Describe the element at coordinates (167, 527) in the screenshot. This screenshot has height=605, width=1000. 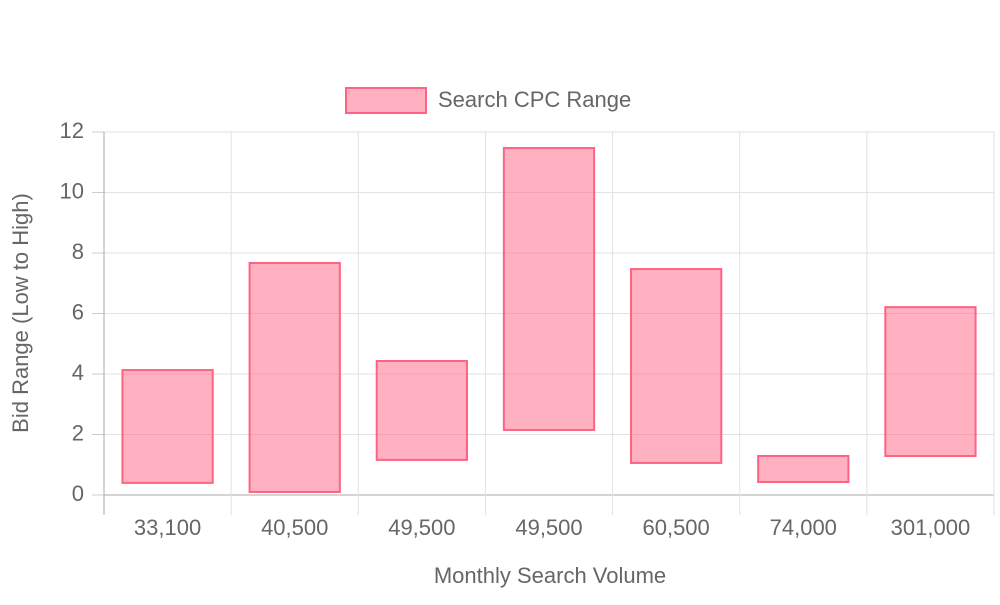
I see `x-tick-label: 33,100` at that location.